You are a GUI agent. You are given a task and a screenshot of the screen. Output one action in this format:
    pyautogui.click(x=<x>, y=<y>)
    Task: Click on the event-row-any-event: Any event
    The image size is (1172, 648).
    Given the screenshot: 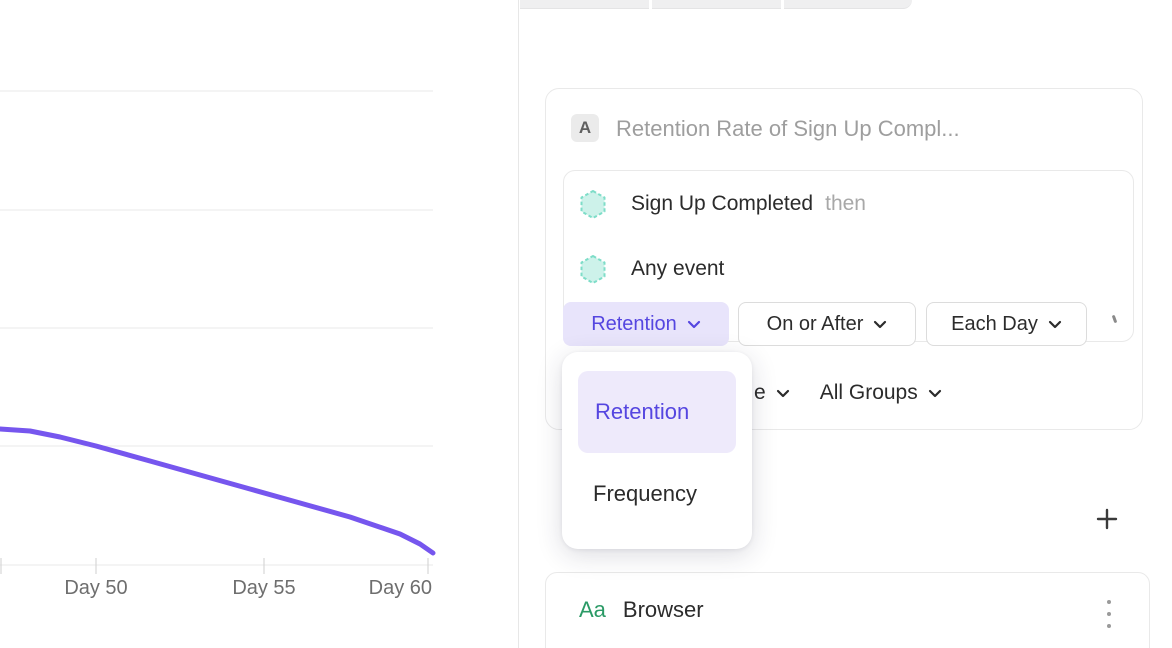 What is the action you would take?
    pyautogui.click(x=651, y=269)
    